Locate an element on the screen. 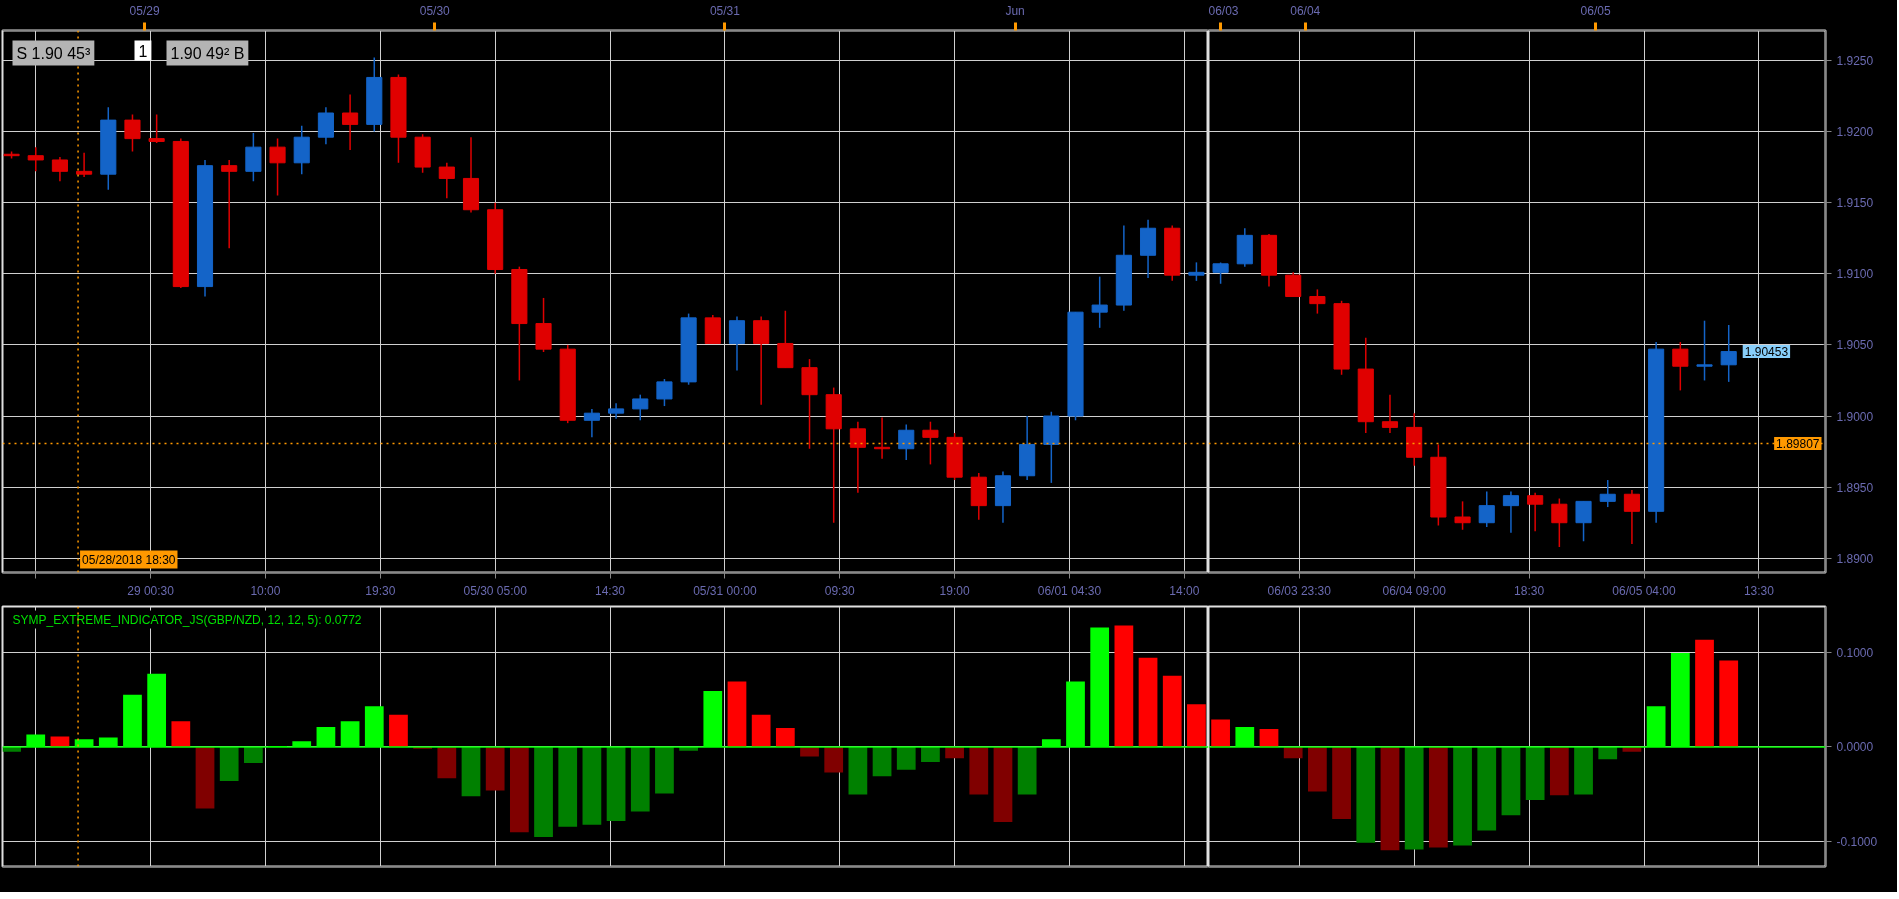 This screenshot has height=899, width=1899. x2-tick-label: 06/03 is located at coordinates (1223, 10).